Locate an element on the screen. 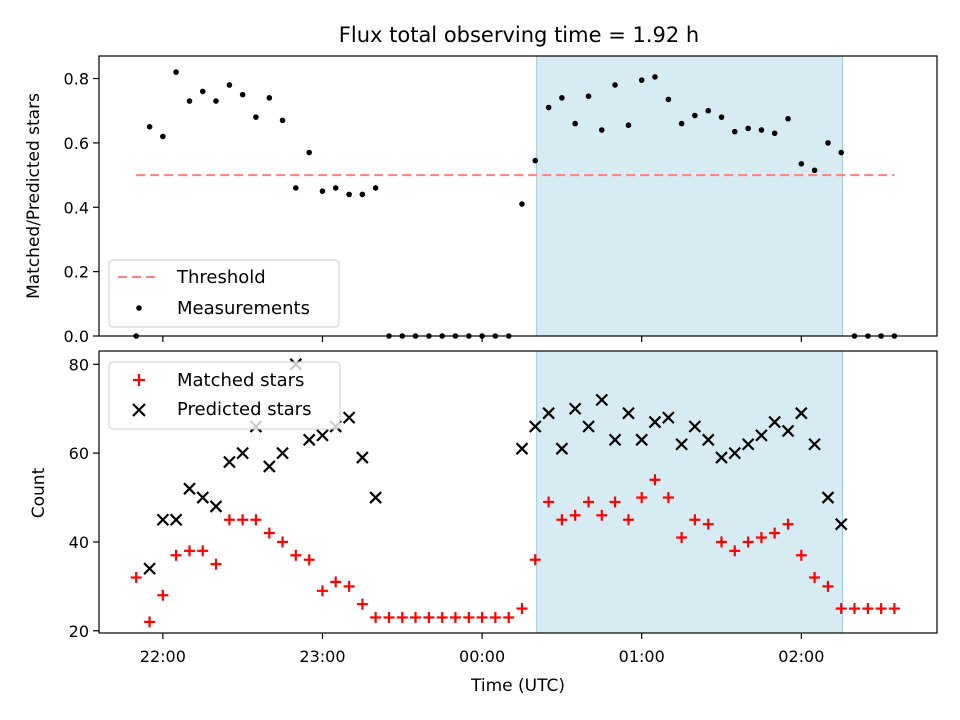  y-tick-label: 0.8 is located at coordinates (76, 79).